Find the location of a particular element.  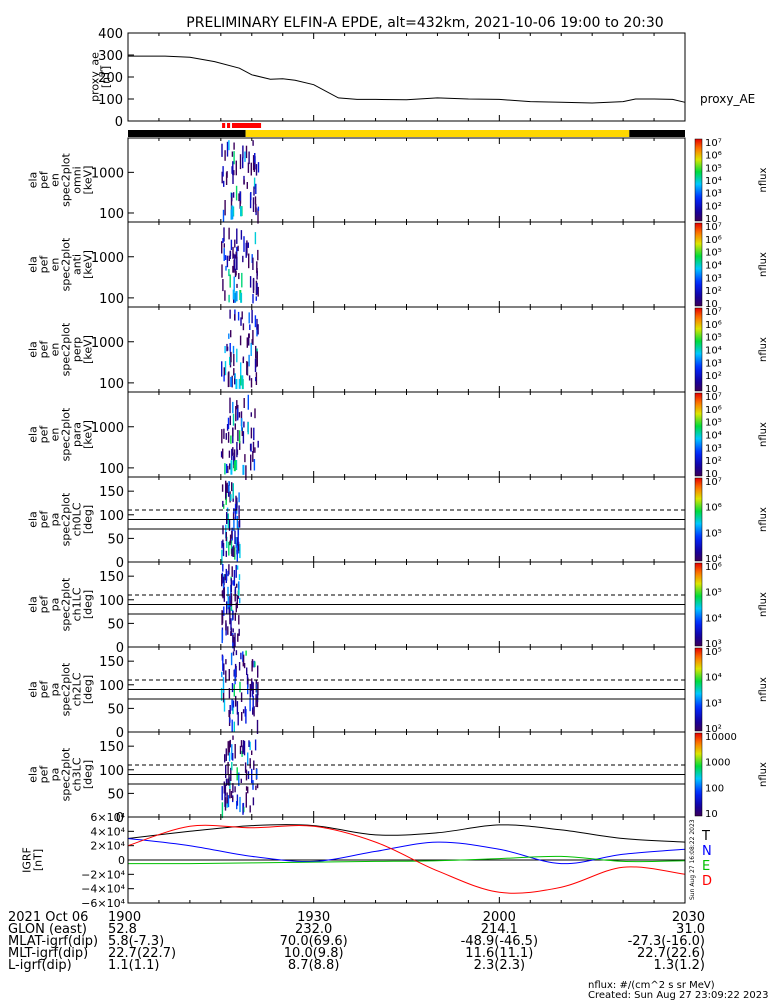

ephem-row-label: GLON (east) is located at coordinates (47, 929).